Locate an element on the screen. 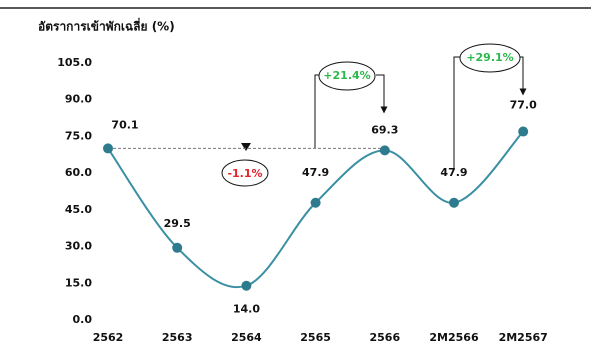  y-tick-label: 105.0 is located at coordinates (74, 62).